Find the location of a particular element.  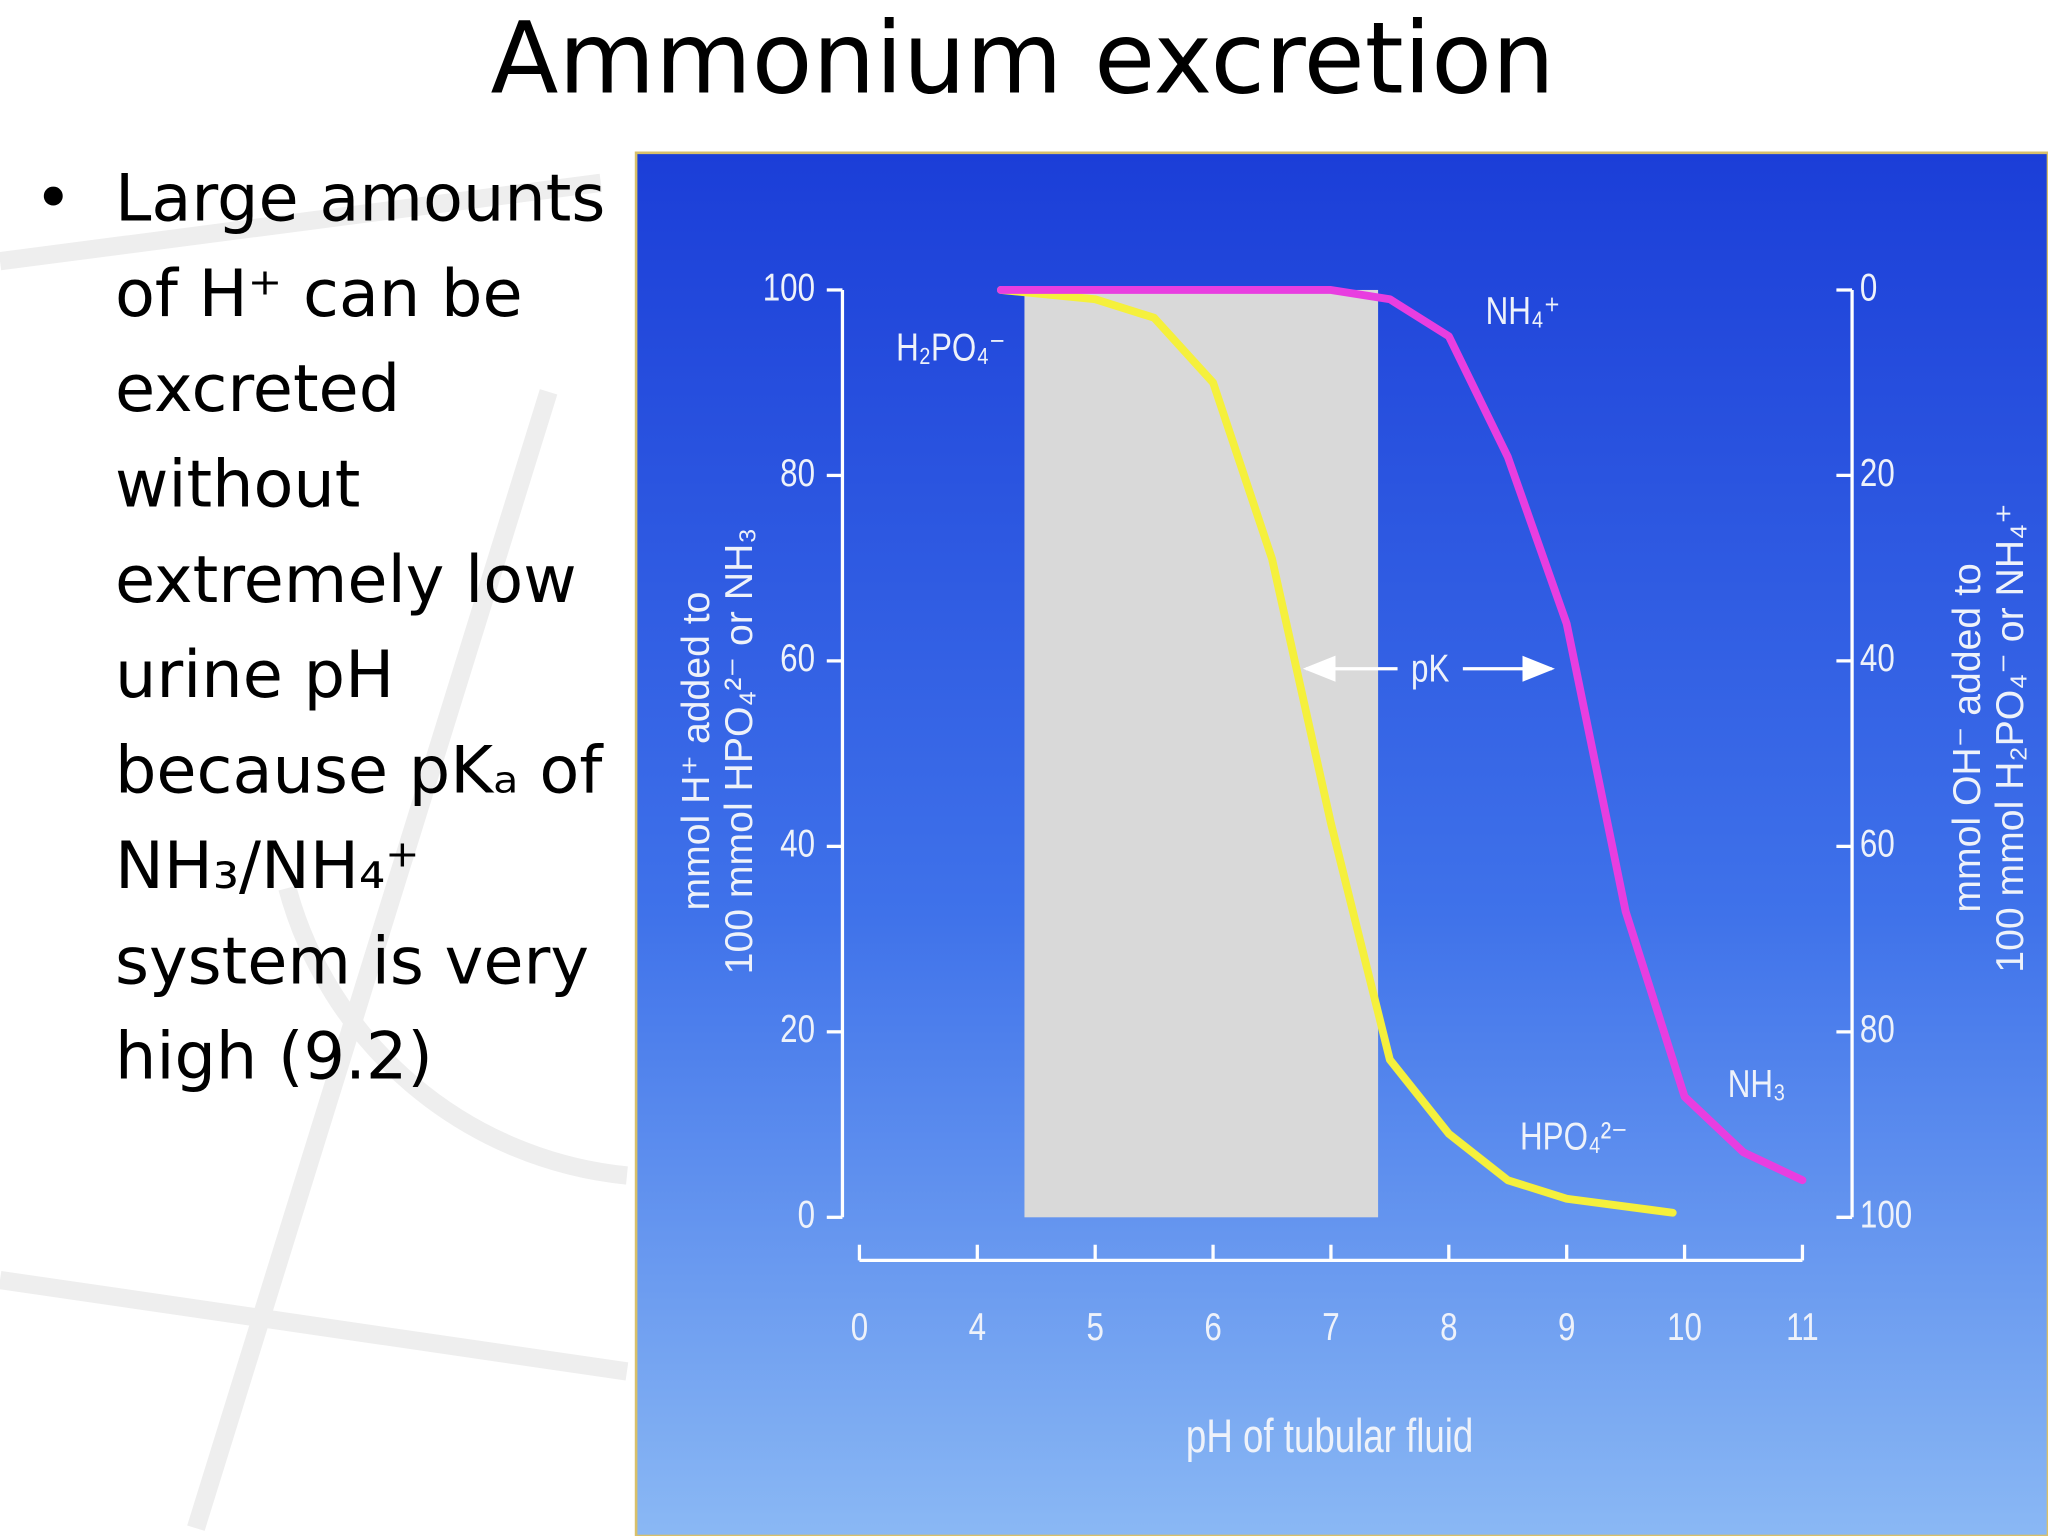

bullet-line: NH₃/NH₄⁺ is located at coordinates (267, 866).